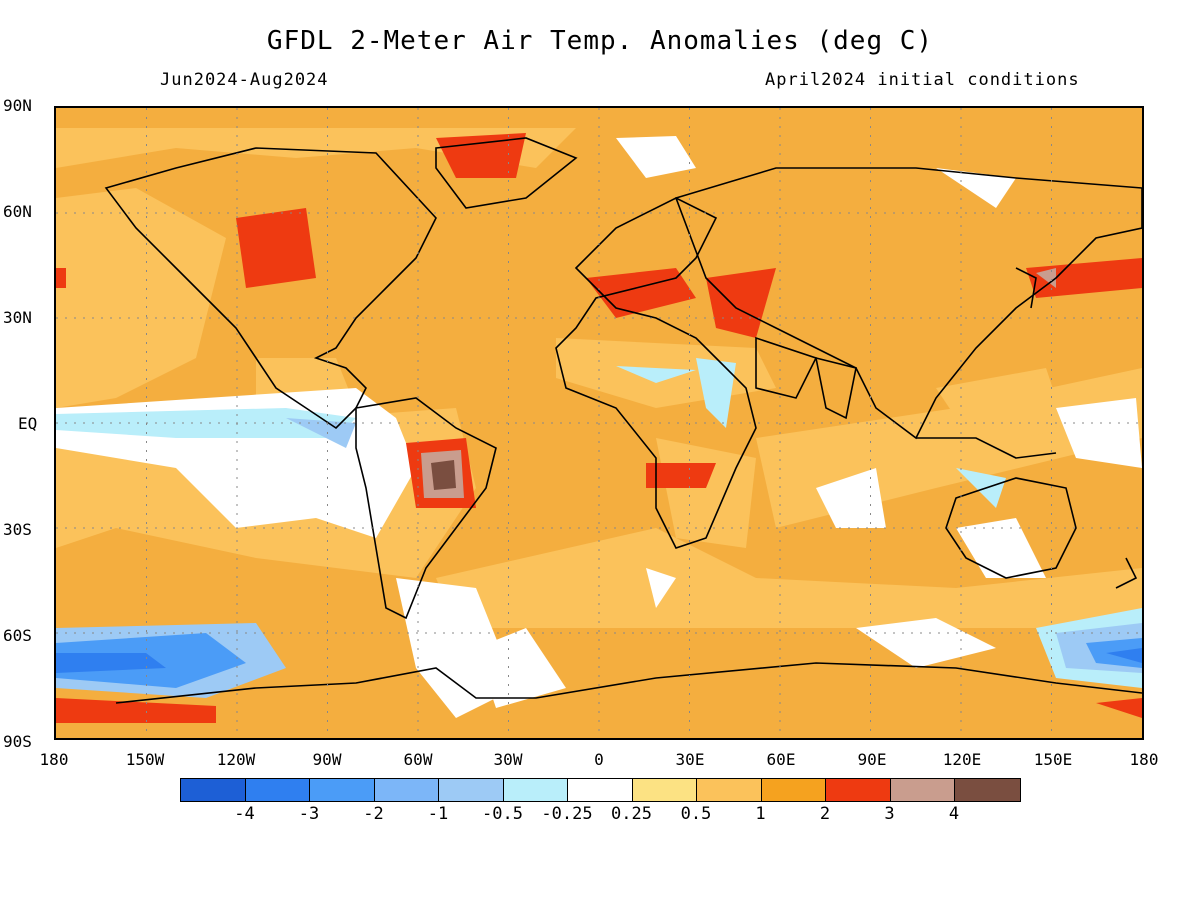 This screenshot has height=900, width=1200. What do you see at coordinates (145, 759) in the screenshot?
I see `lon-label-150w: 150W` at bounding box center [145, 759].